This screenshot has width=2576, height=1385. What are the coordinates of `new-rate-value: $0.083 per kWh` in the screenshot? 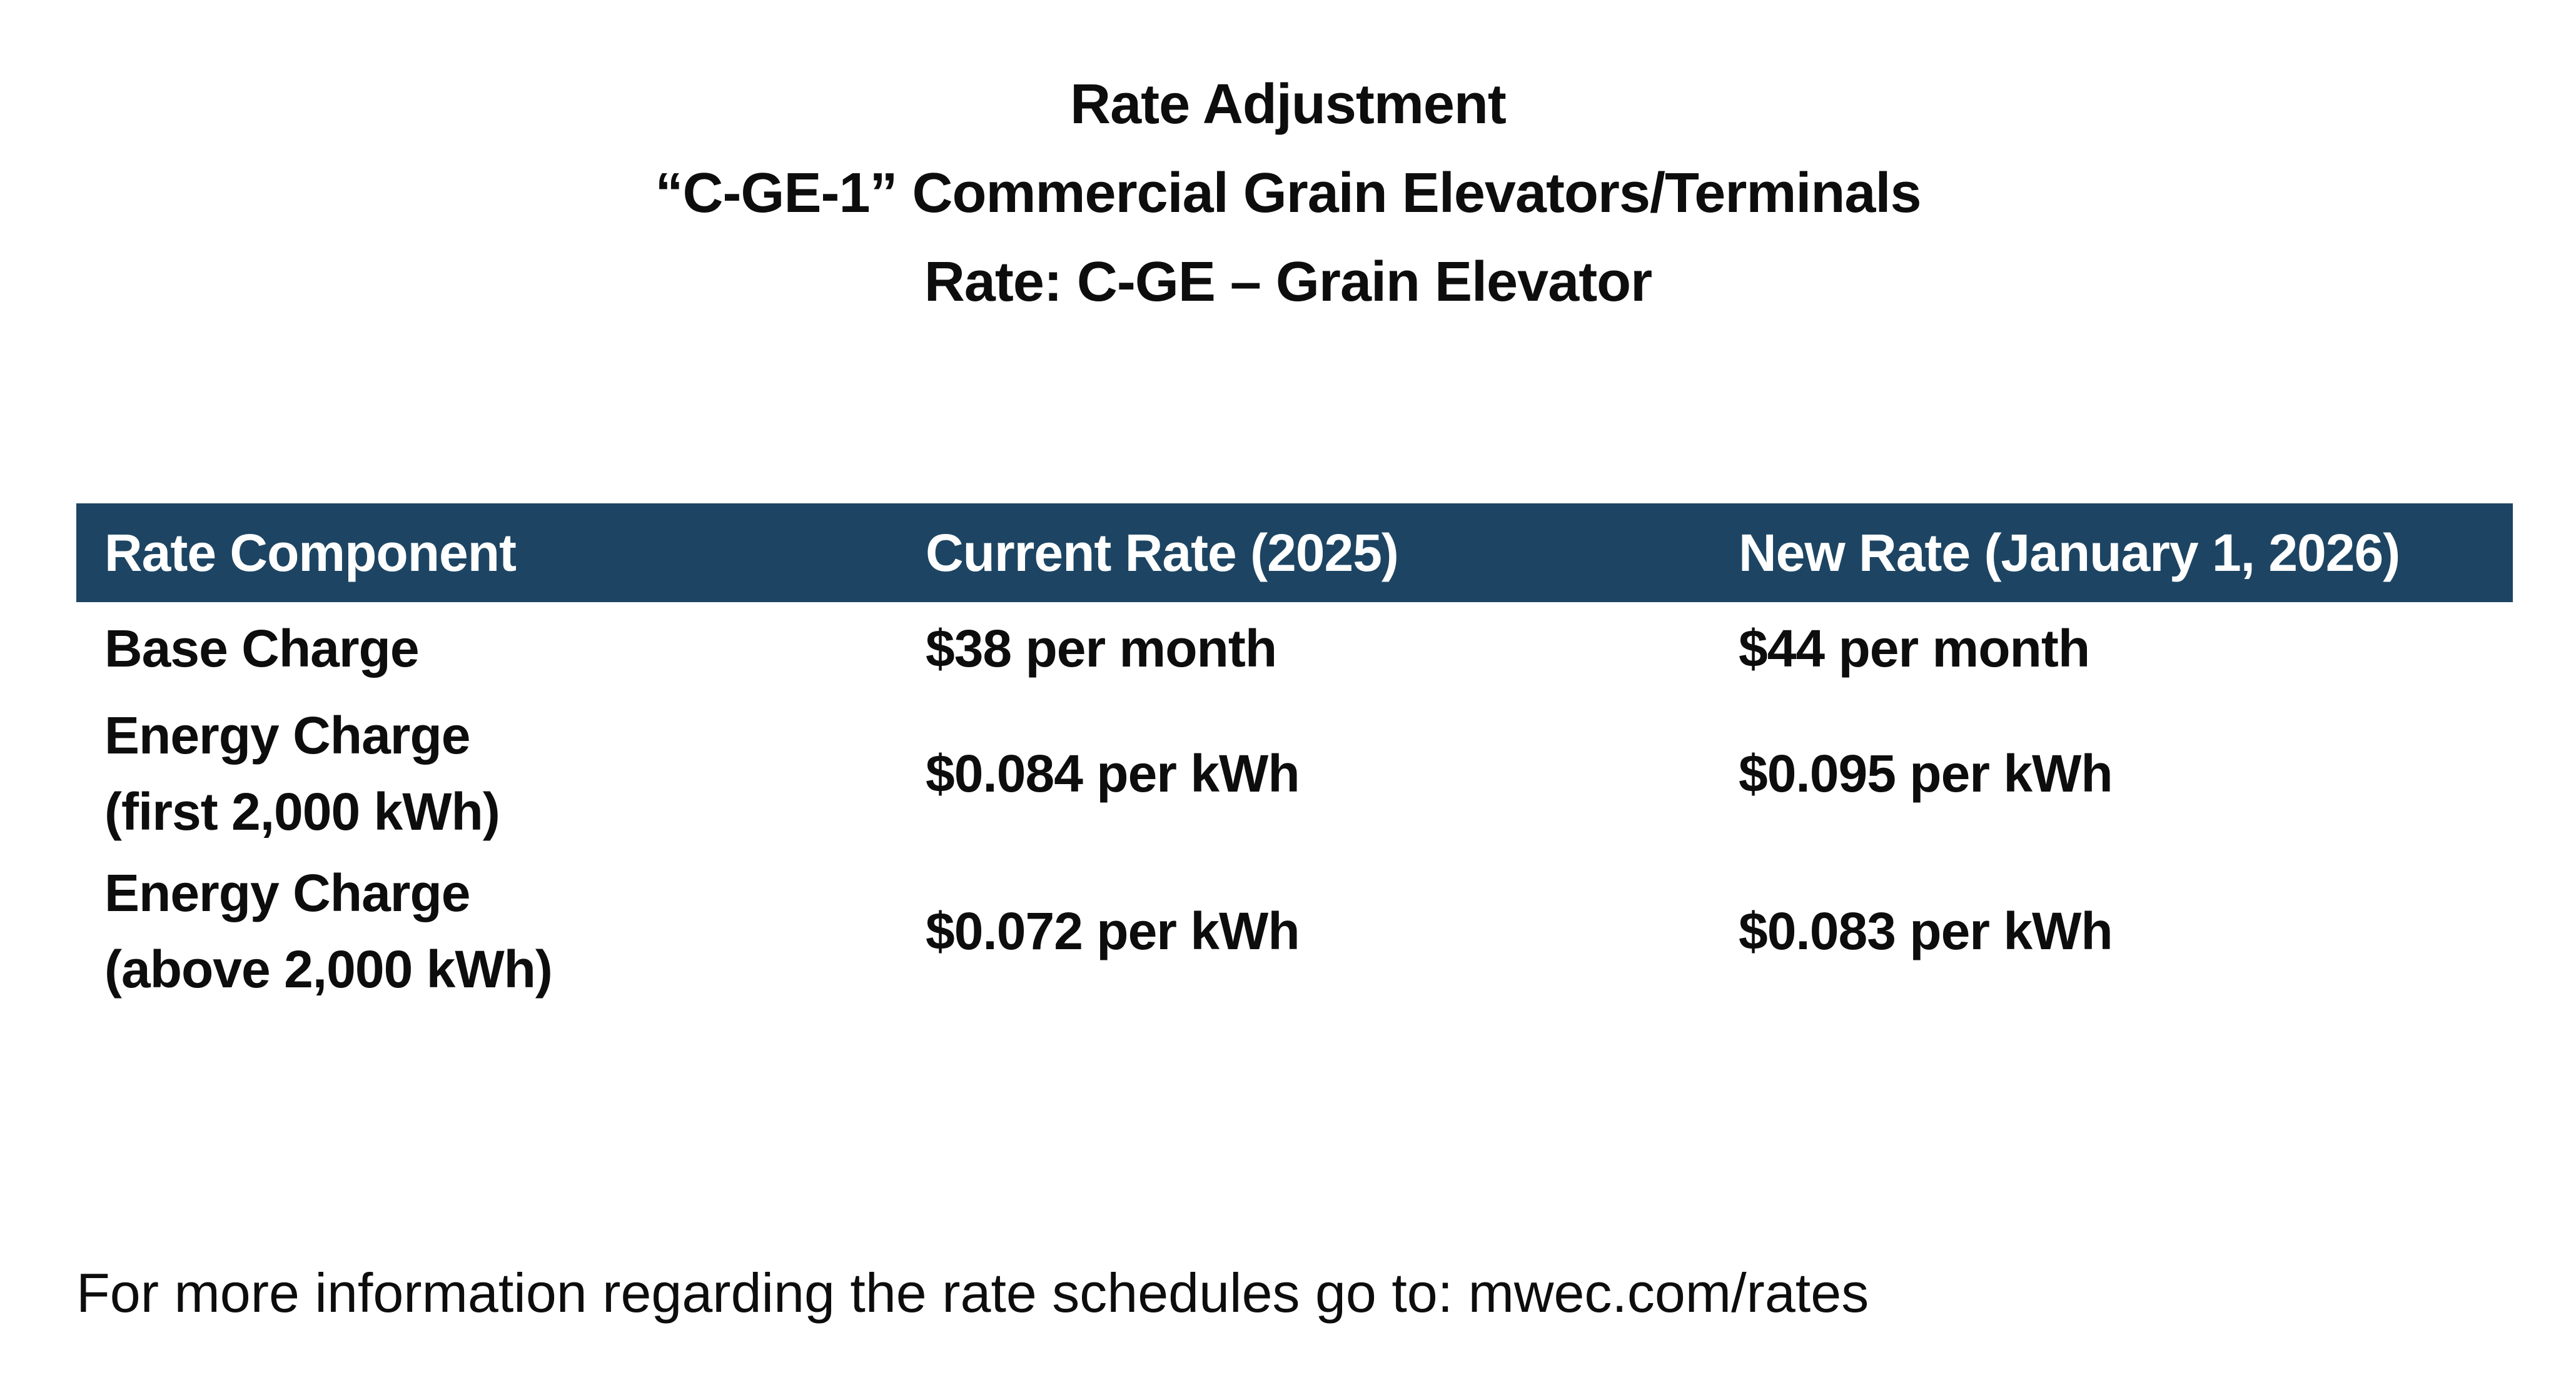 It's located at (1926, 931).